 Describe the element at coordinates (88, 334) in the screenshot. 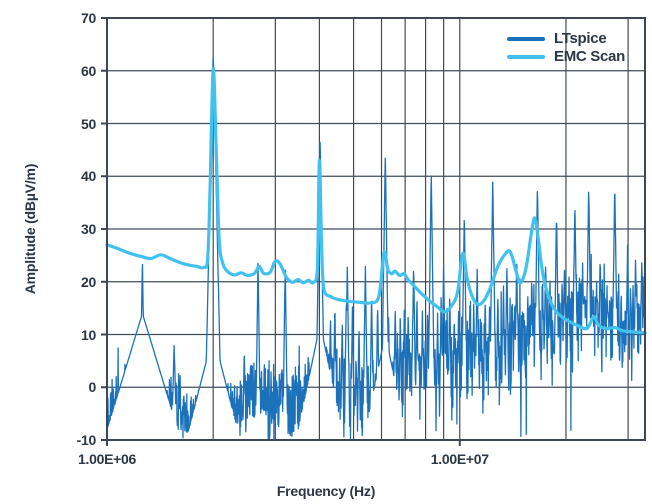

I see `y-tick-label: 10` at that location.